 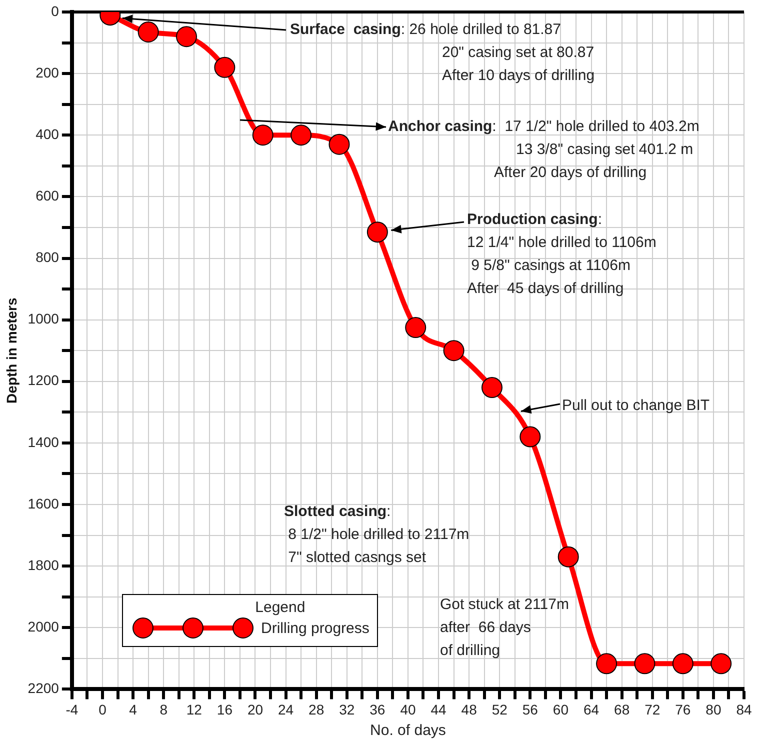 I want to click on y-tick-label: 2200, so click(x=44, y=688).